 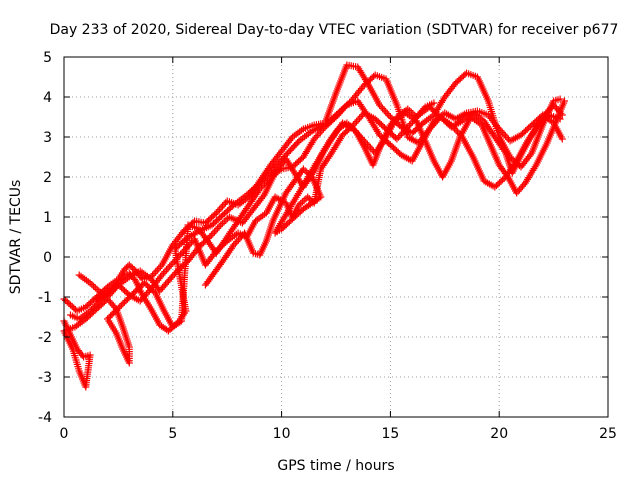 I want to click on x-axis-label: GPS time / hours, so click(x=335, y=466).